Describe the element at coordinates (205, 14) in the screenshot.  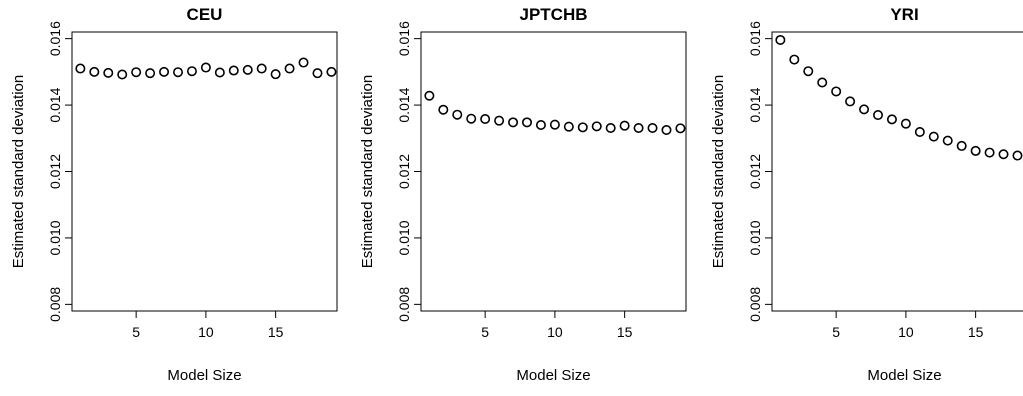
I see `chart-title: CEU` at that location.